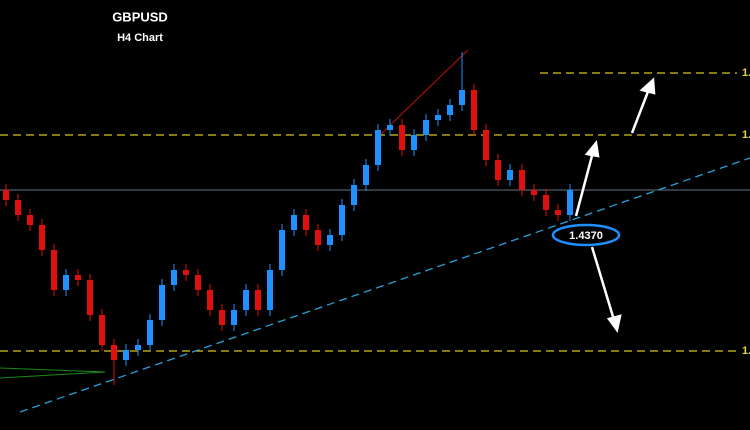 This screenshot has height=430, width=750. I want to click on annotation: 1.4370, so click(586, 236).